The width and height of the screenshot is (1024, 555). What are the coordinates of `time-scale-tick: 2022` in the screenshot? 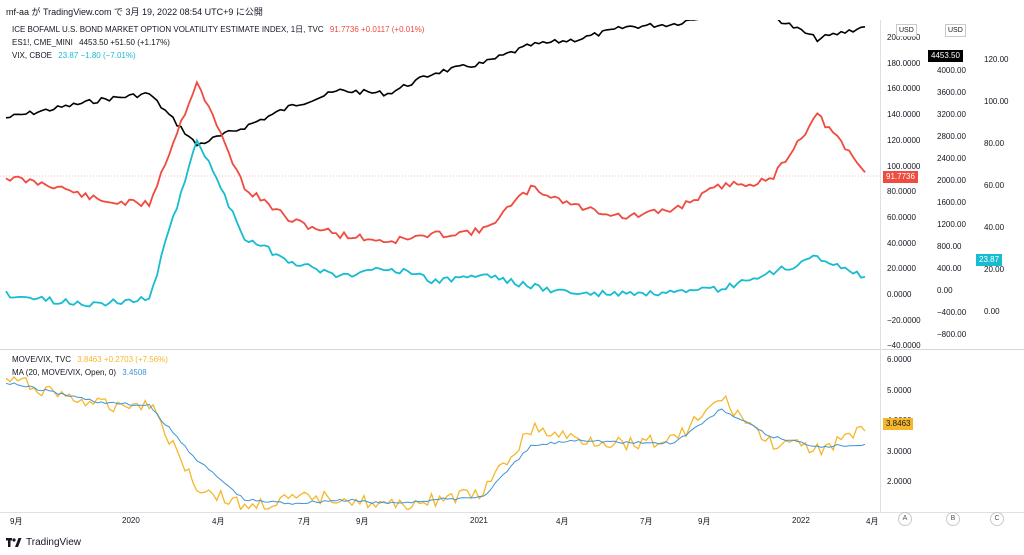 It's located at (801, 520).